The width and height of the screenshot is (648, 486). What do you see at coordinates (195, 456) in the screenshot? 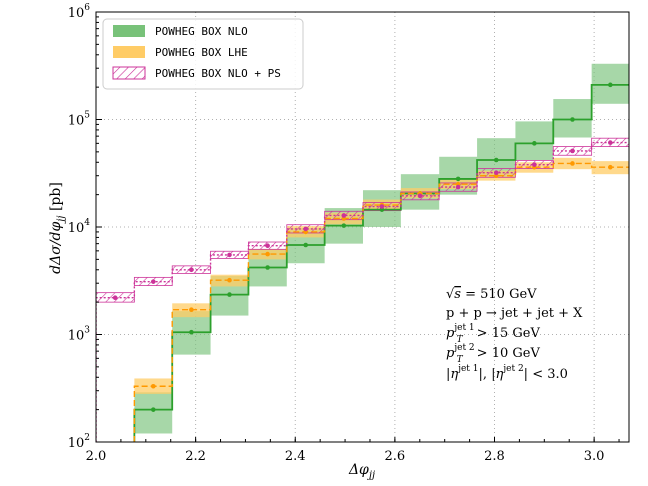
I see `x-tick-label: 2.2` at bounding box center [195, 456].